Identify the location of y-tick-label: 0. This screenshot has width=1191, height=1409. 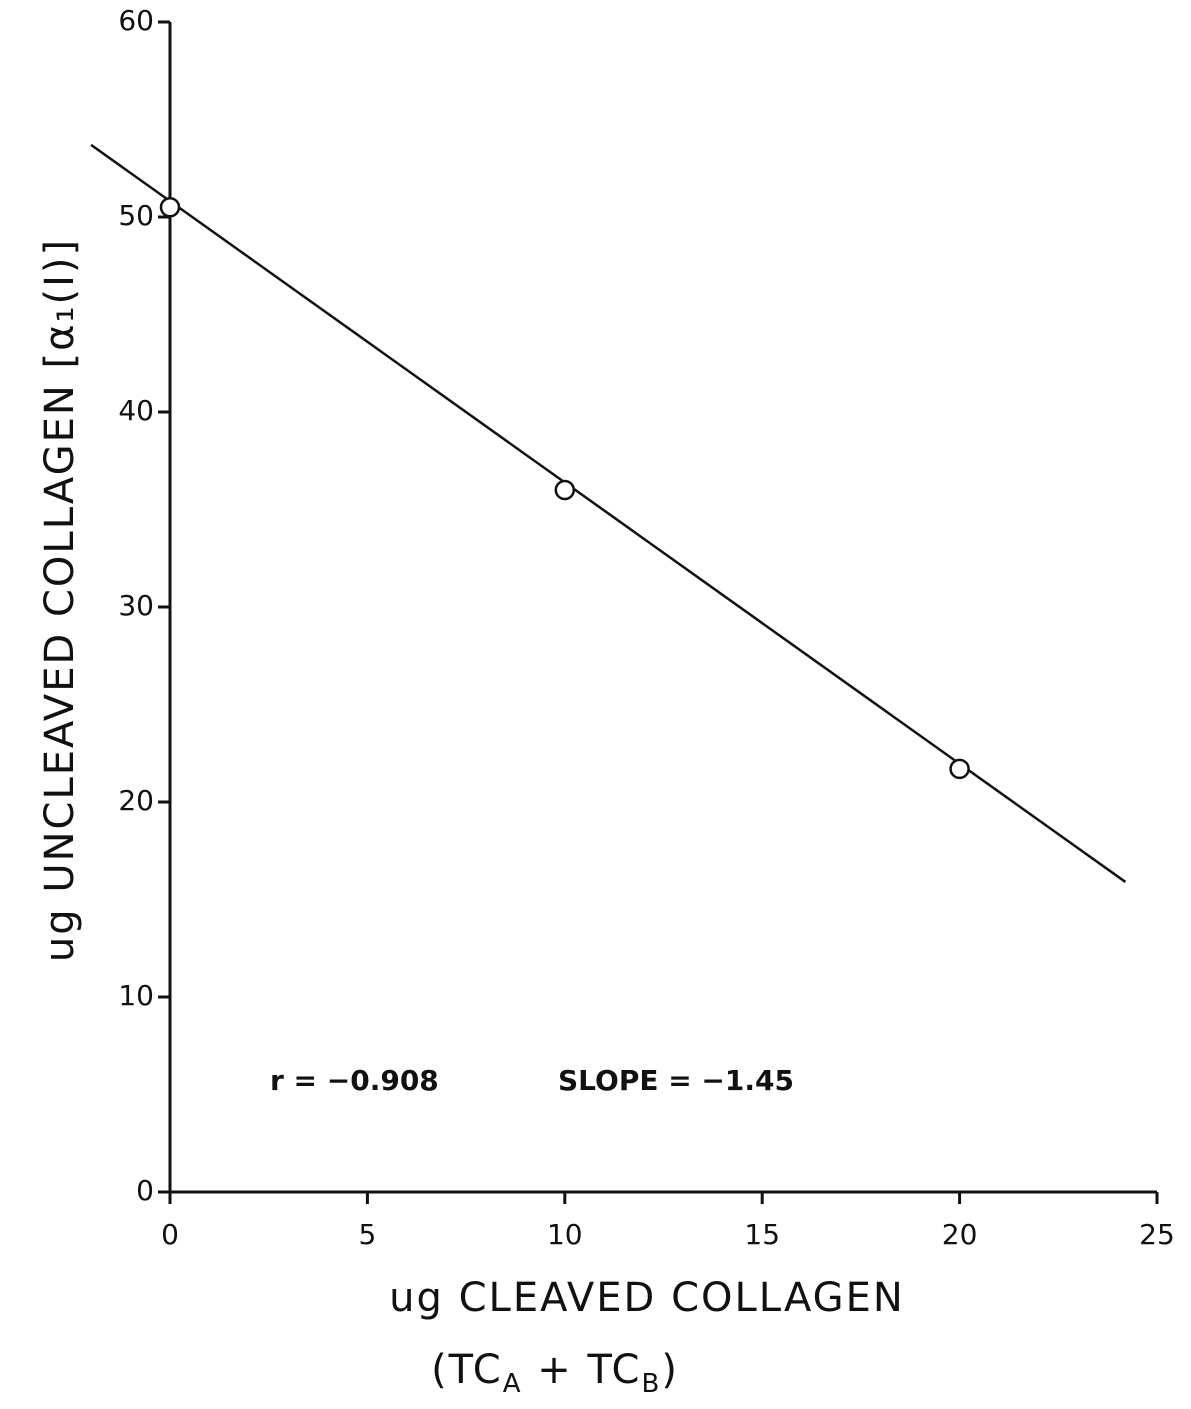
(145, 1190).